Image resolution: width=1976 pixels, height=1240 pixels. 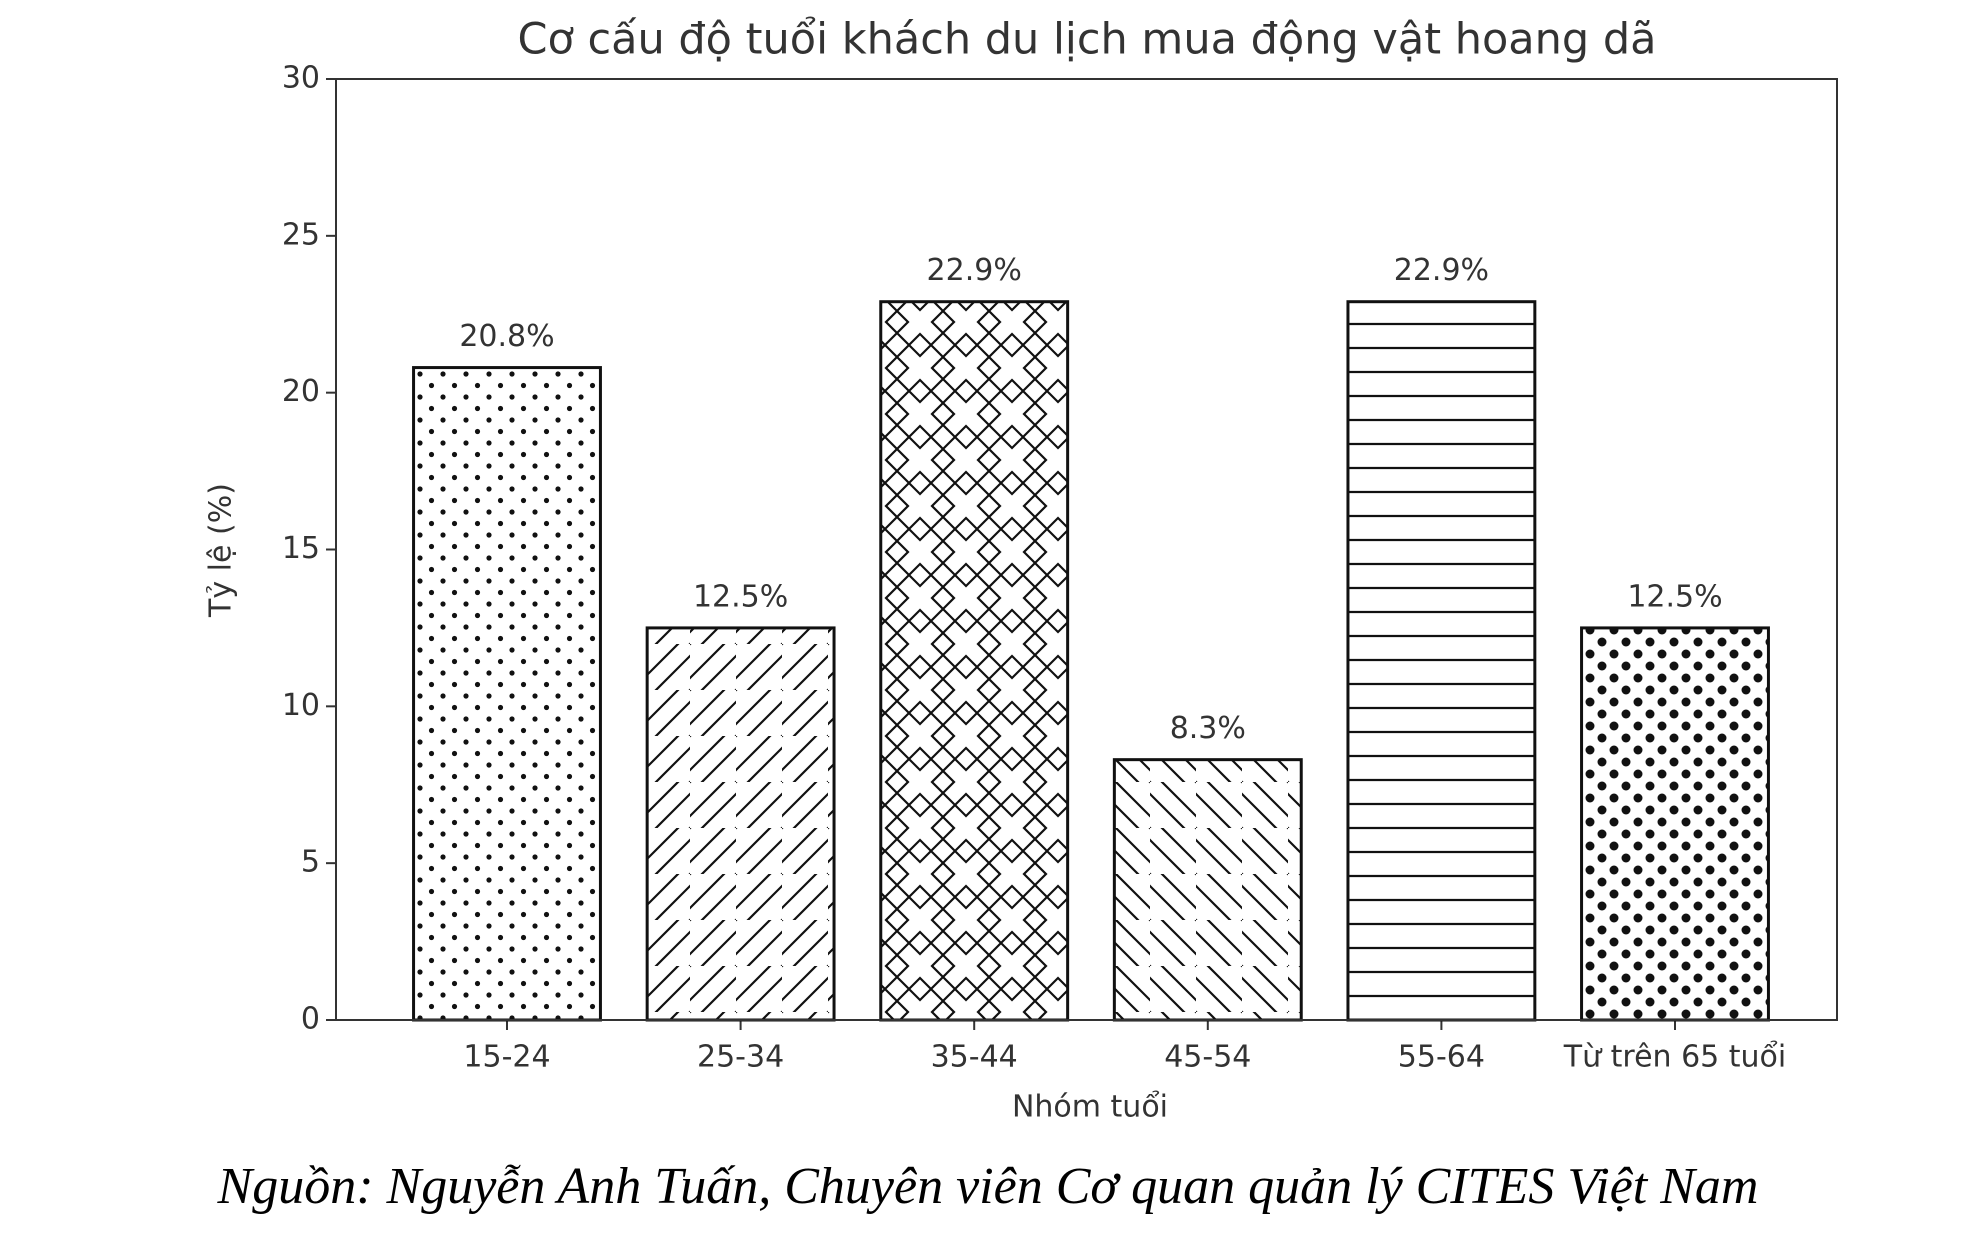 I want to click on x-axis-label: Nhóm tuổi, so click(x=1090, y=1107).